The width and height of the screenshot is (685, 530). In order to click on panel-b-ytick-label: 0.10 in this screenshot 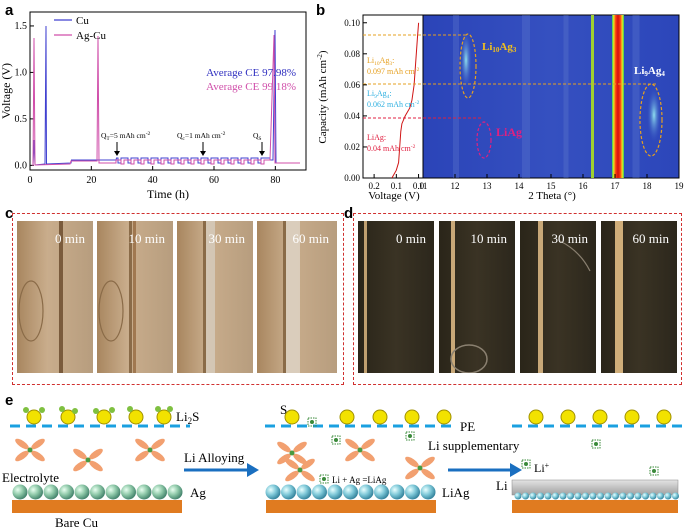, I will do `click(352, 23)`.